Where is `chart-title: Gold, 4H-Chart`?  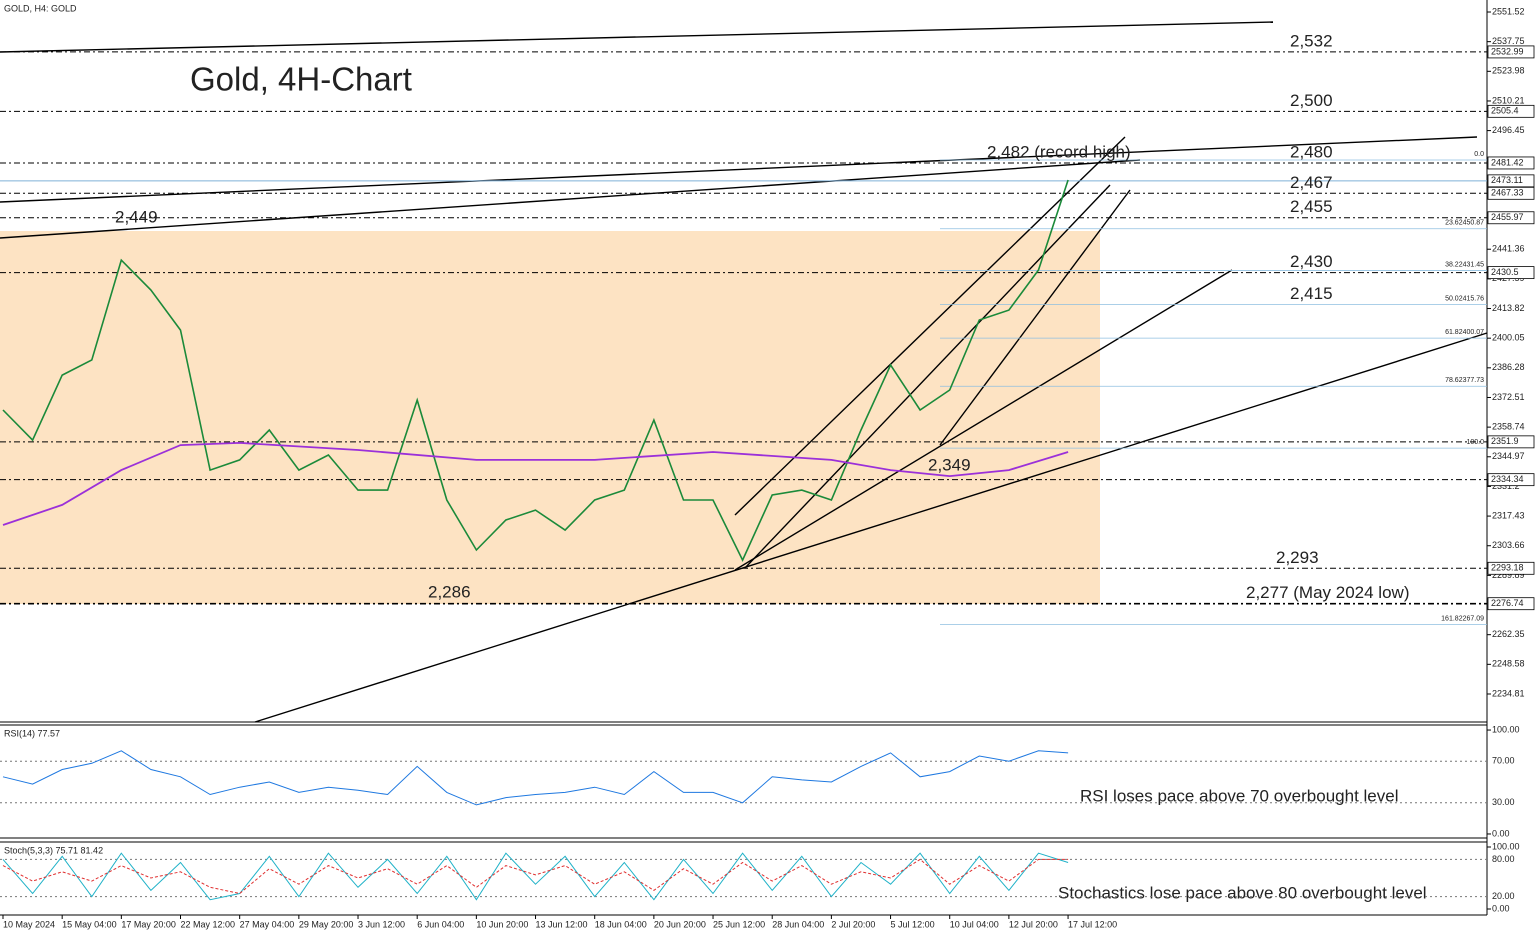
chart-title: Gold, 4H-Chart is located at coordinates (301, 79).